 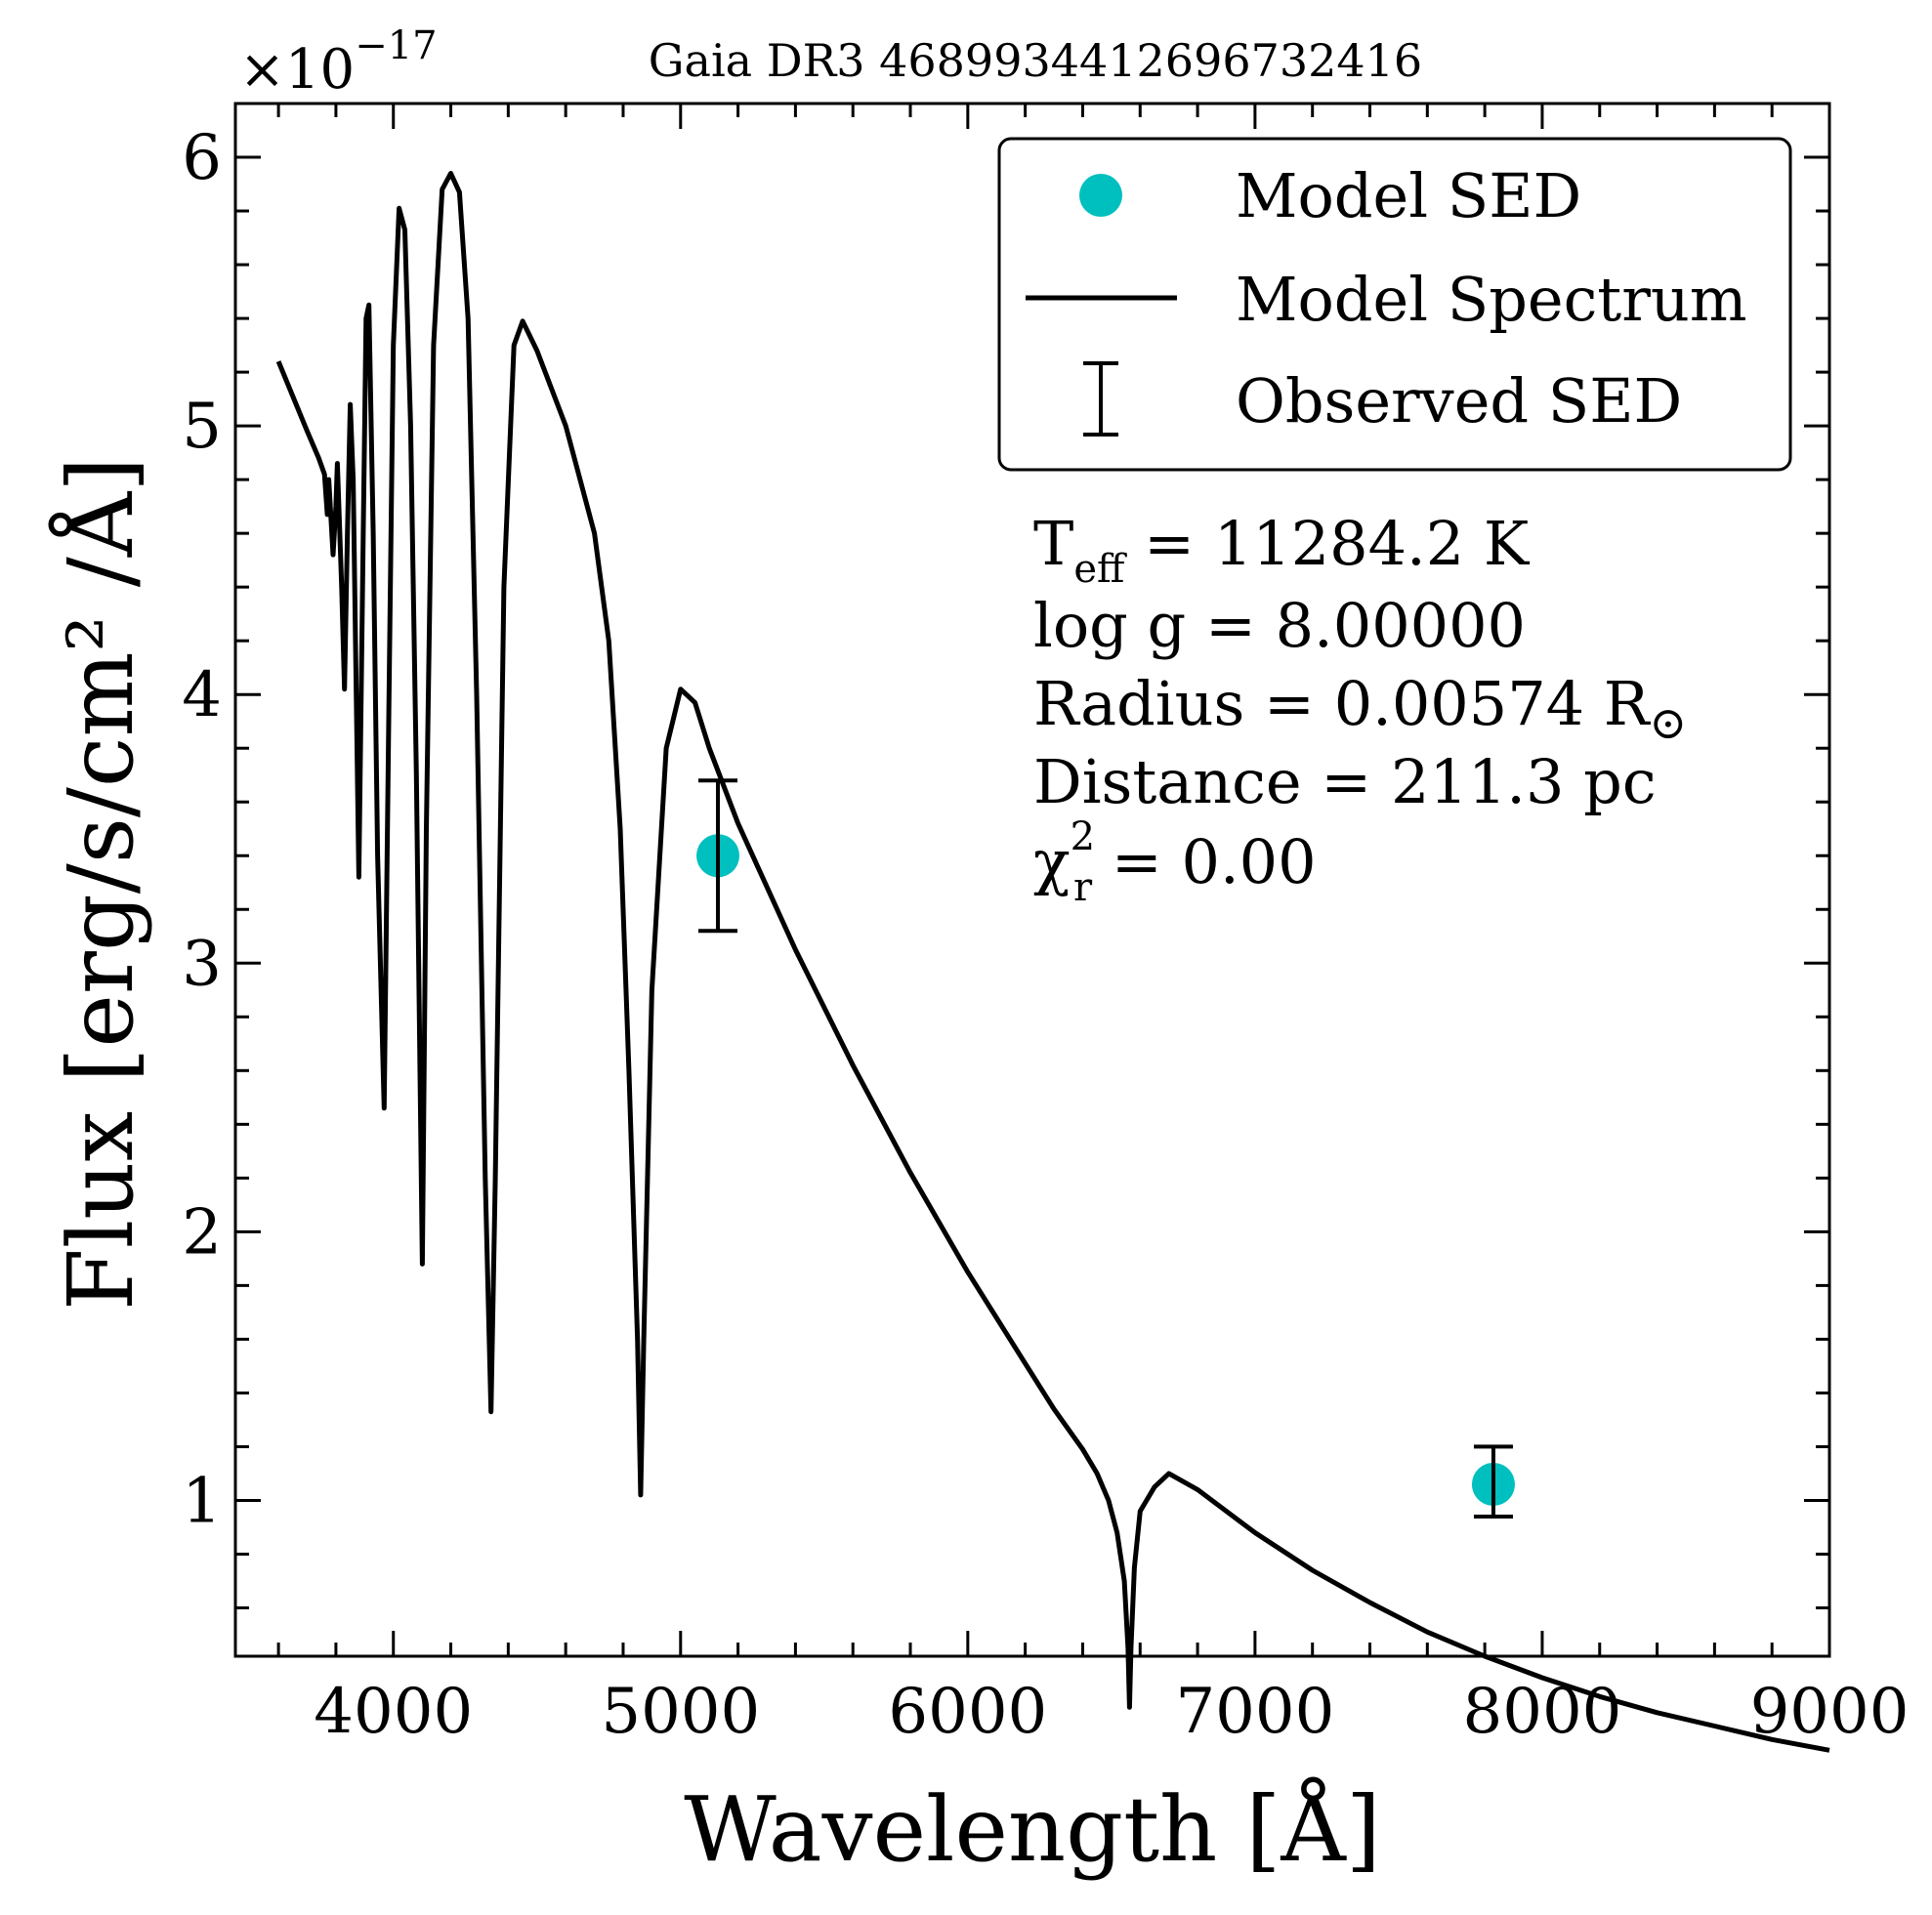 What do you see at coordinates (202, 1501) in the screenshot?
I see `y-tick-label: 1` at bounding box center [202, 1501].